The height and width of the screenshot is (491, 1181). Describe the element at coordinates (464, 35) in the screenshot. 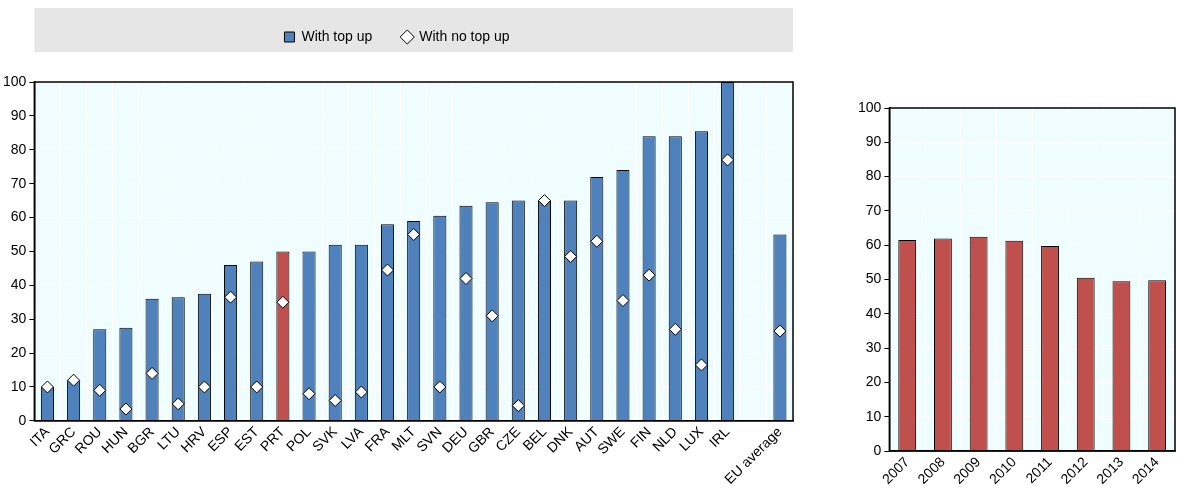

I see `legend-label: With no top up` at that location.